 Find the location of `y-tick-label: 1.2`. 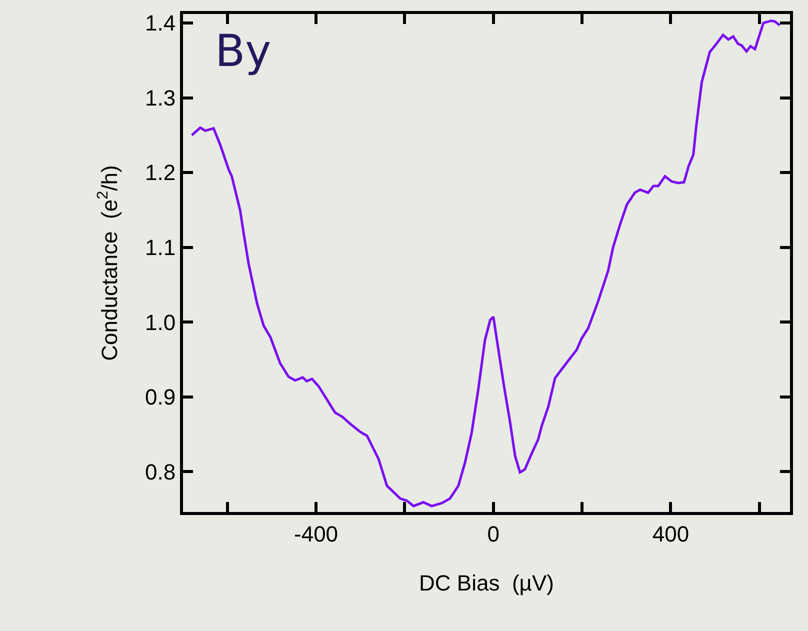

y-tick-label: 1.2 is located at coordinates (160, 173).